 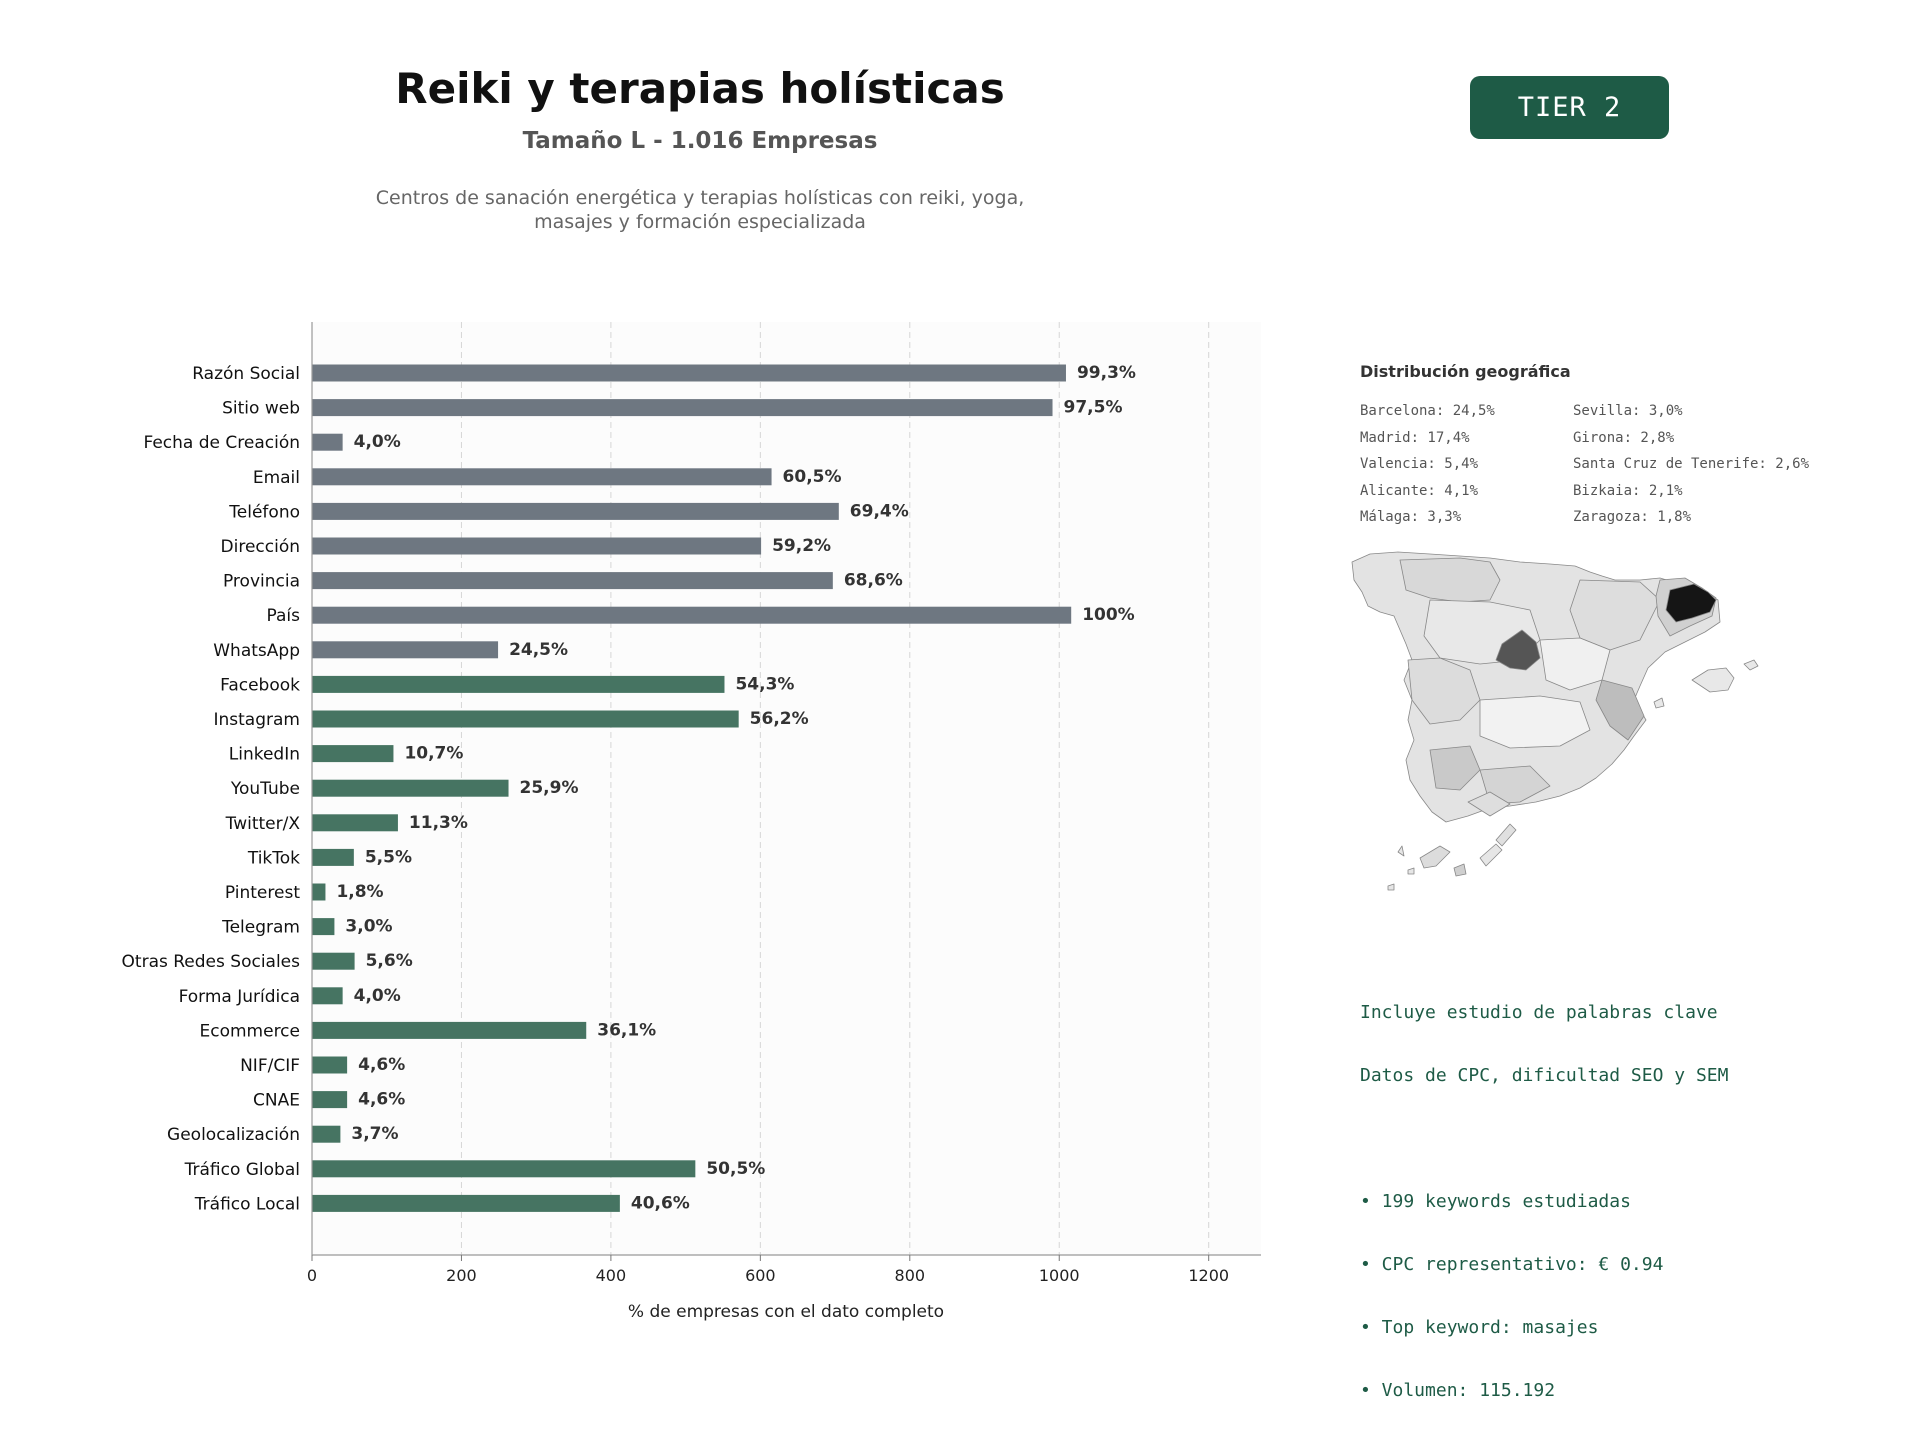 I want to click on geo-item: Santa Cruz de Tenerife: 2,6%, so click(x=1691, y=464).